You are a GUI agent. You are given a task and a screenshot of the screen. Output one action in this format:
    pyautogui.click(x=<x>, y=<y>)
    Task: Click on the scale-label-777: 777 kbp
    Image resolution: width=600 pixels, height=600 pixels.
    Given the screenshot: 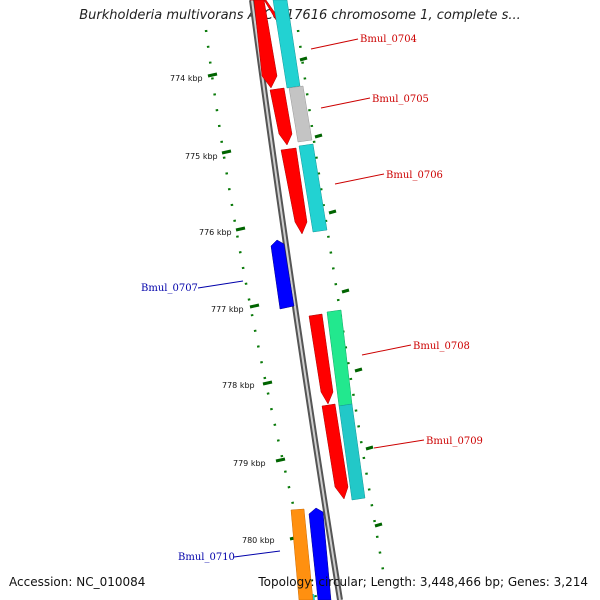 What is the action you would take?
    pyautogui.click(x=227, y=309)
    